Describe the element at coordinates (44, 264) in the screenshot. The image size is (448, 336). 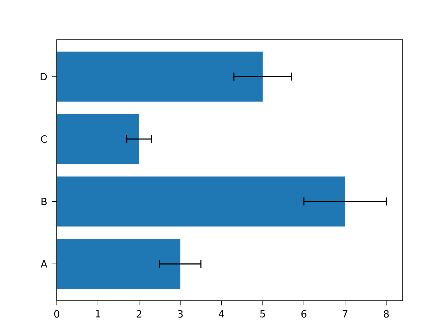
I see `y-tick-label: A` at that location.